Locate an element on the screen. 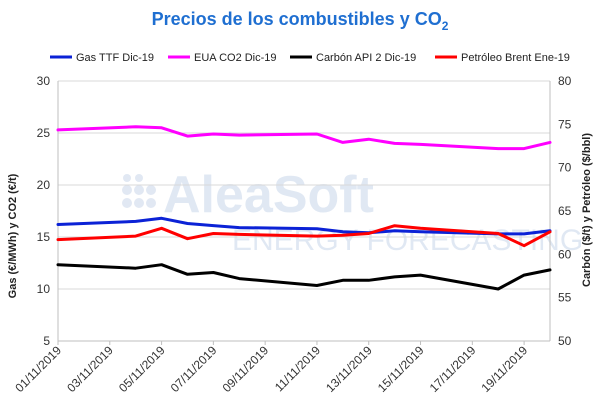 This screenshot has height=414, width=600. y-right-tick-label: 70 is located at coordinates (565, 168).